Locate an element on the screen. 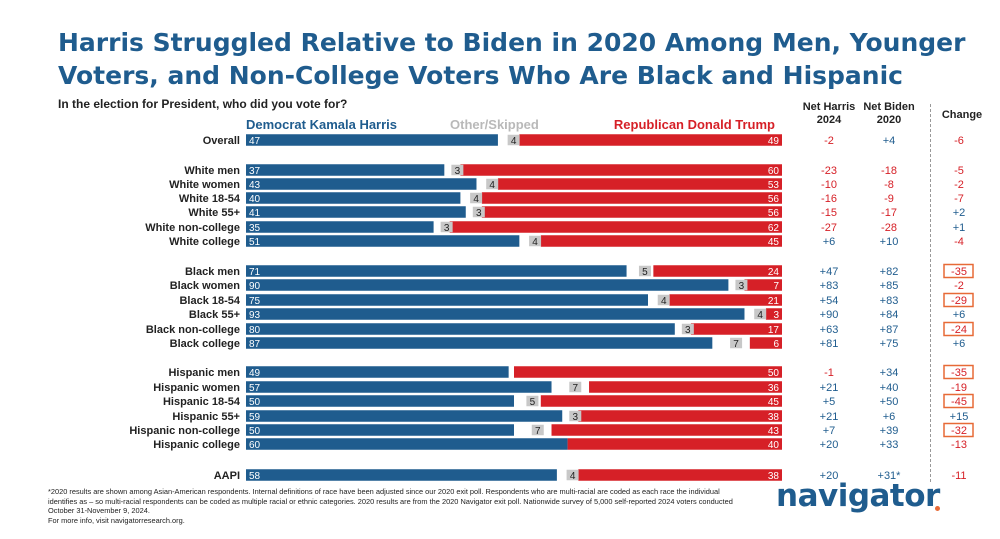  label-trump-hispanic-18-54: 45 is located at coordinates (774, 402).